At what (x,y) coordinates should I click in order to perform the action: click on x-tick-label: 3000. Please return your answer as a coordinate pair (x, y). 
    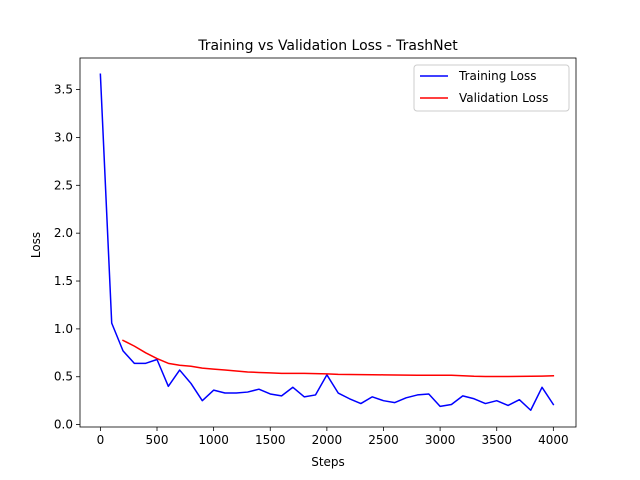
    Looking at the image, I should click on (440, 440).